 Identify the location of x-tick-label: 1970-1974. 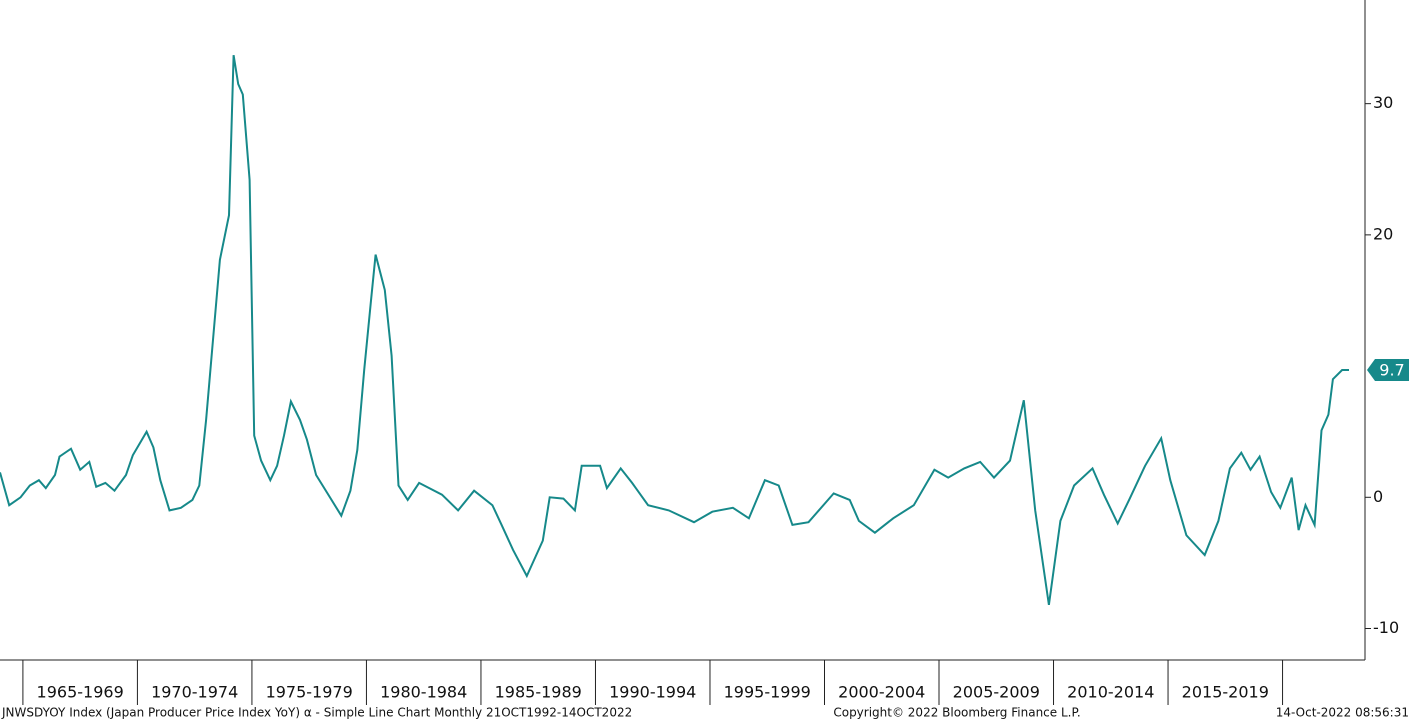
(194, 692).